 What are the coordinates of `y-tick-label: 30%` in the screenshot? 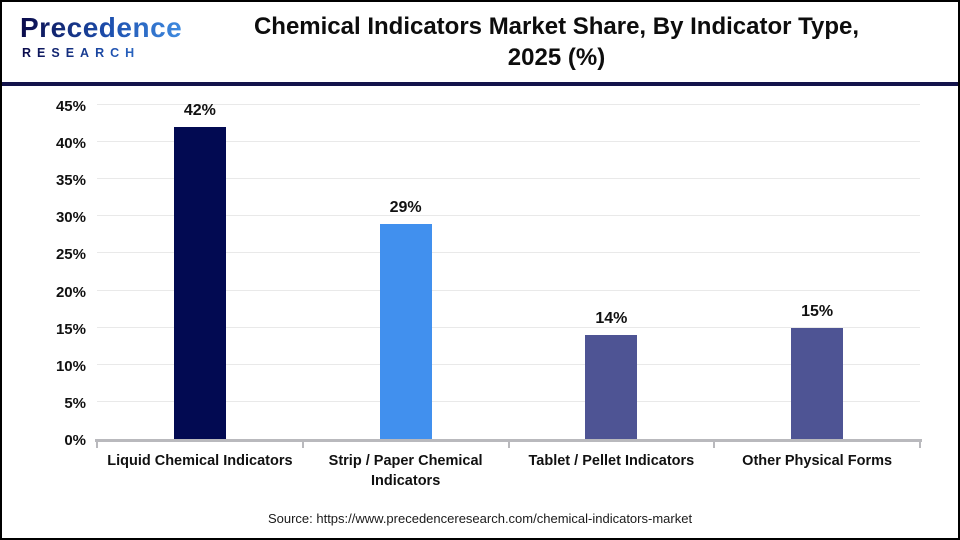 It's located at (70, 218).